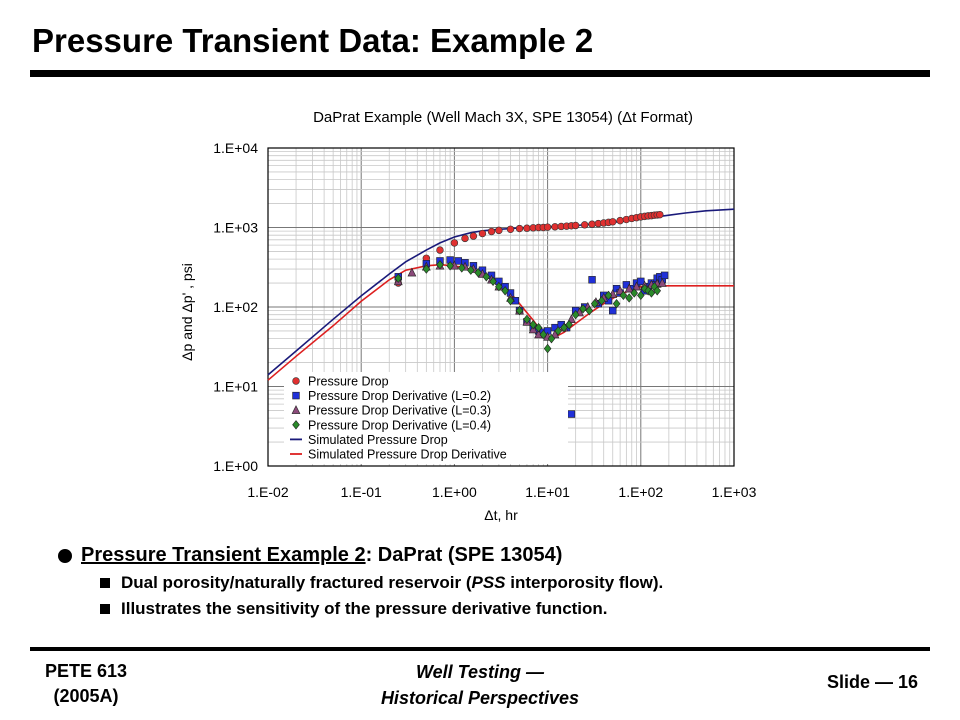  I want to click on footer-rule, so click(480, 649).